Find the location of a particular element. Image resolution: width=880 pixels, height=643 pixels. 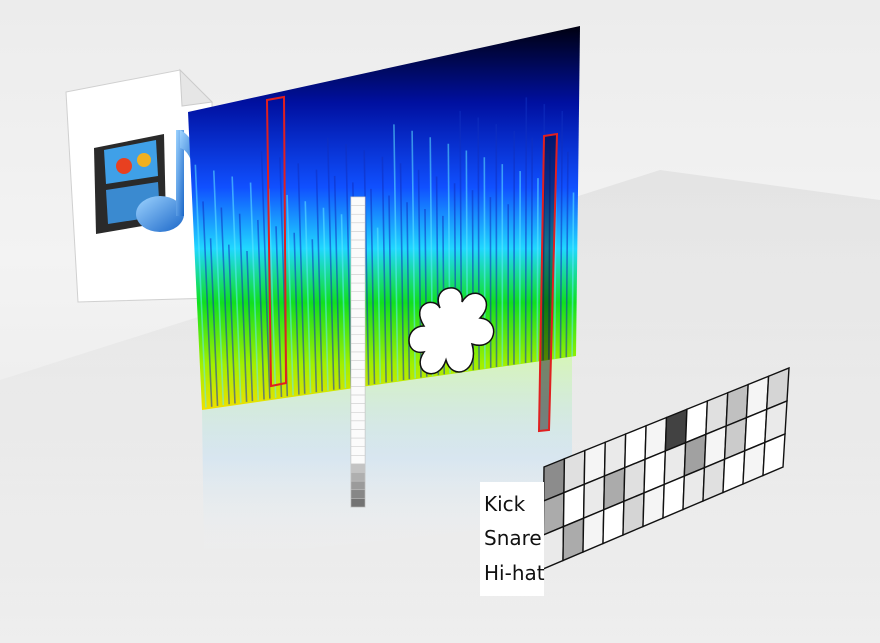

highlight-onset-left is located at coordinates (276, 241).